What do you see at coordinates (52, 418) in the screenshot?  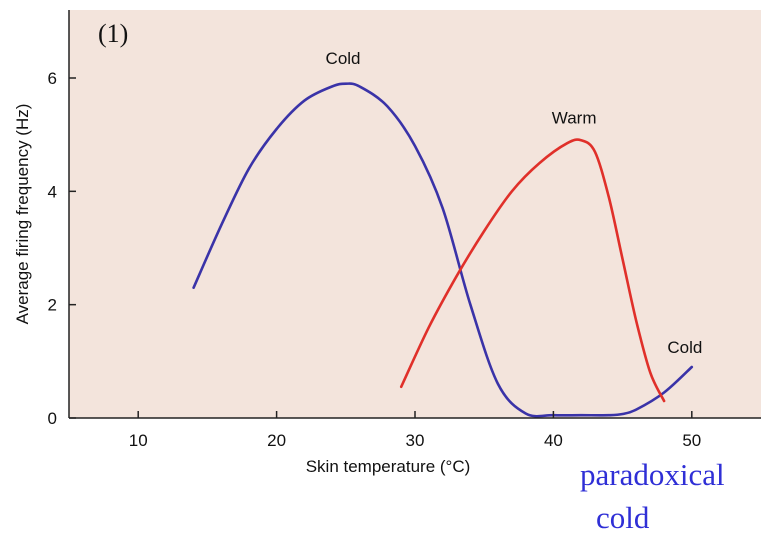 I see `y-tick-label: 0` at bounding box center [52, 418].